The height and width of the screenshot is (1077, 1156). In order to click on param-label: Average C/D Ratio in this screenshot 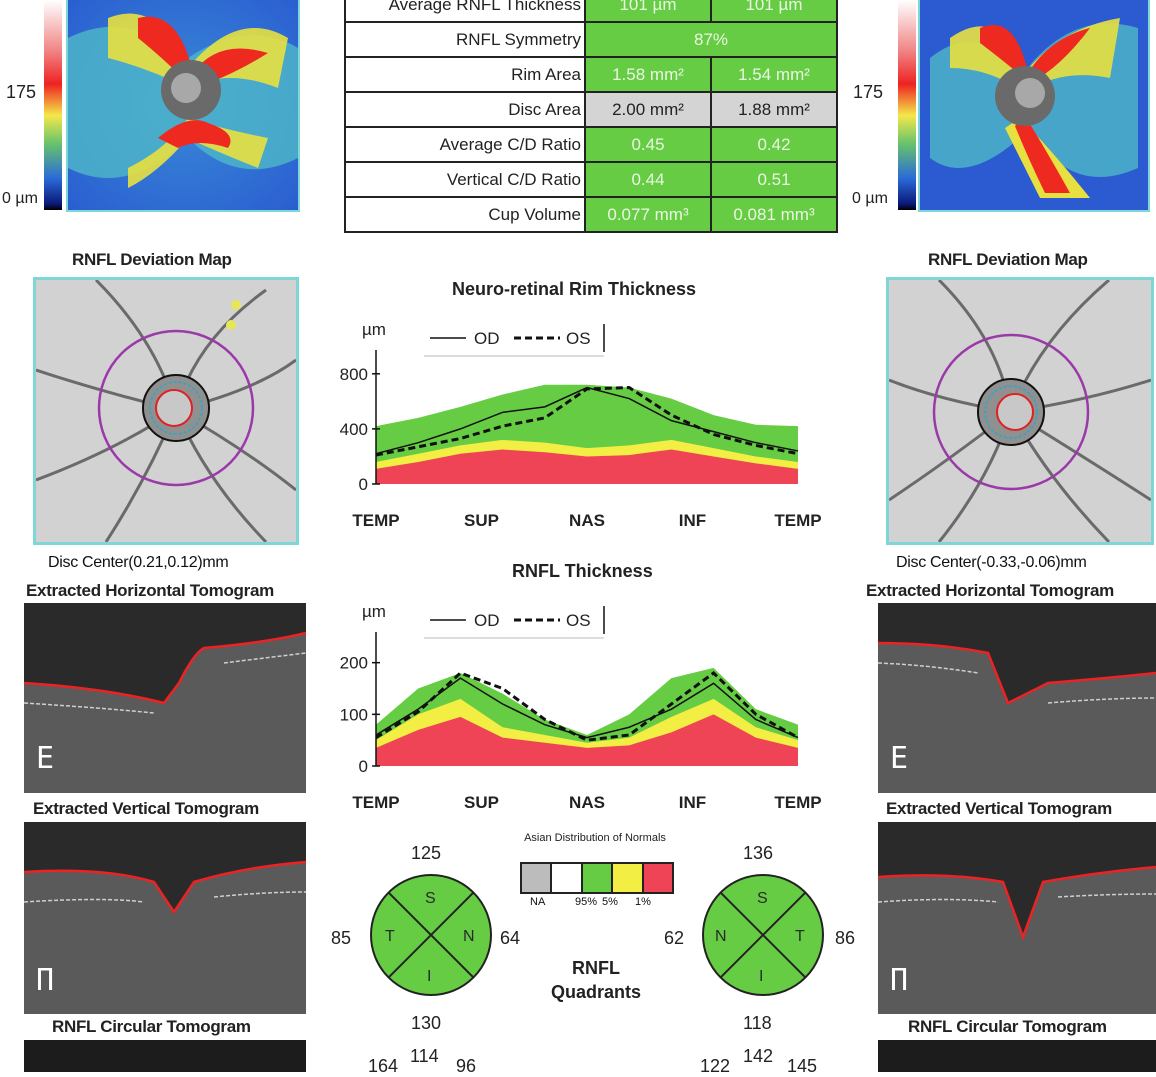, I will do `click(465, 144)`.